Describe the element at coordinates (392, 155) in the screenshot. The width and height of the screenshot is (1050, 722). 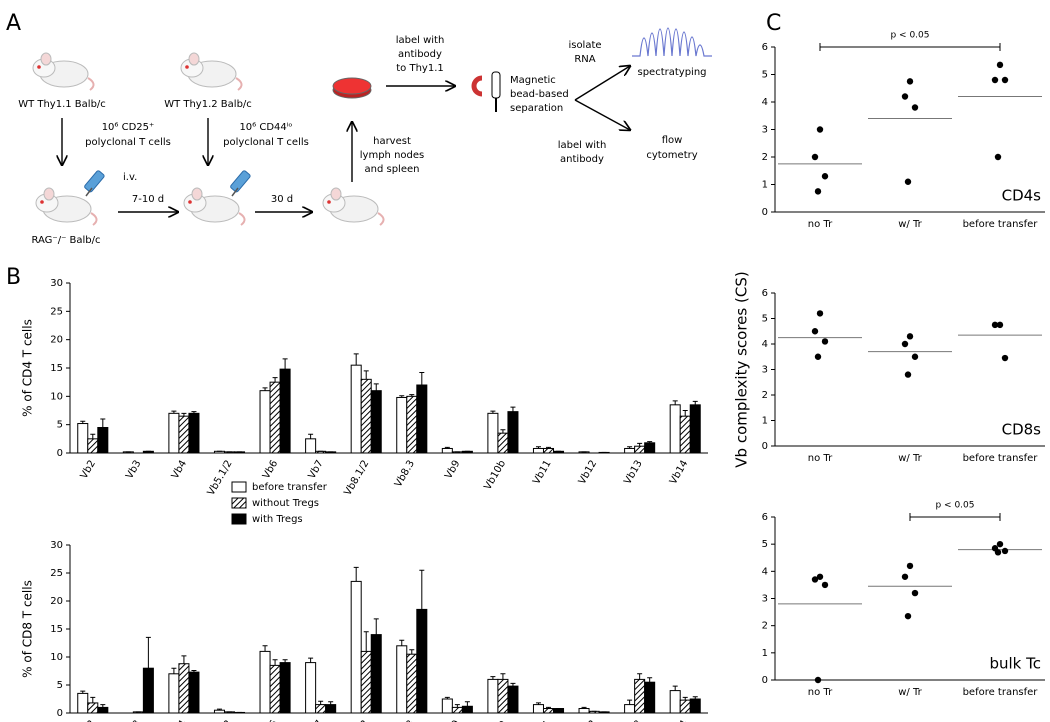
I see `diagram-label: lymph nodes` at that location.